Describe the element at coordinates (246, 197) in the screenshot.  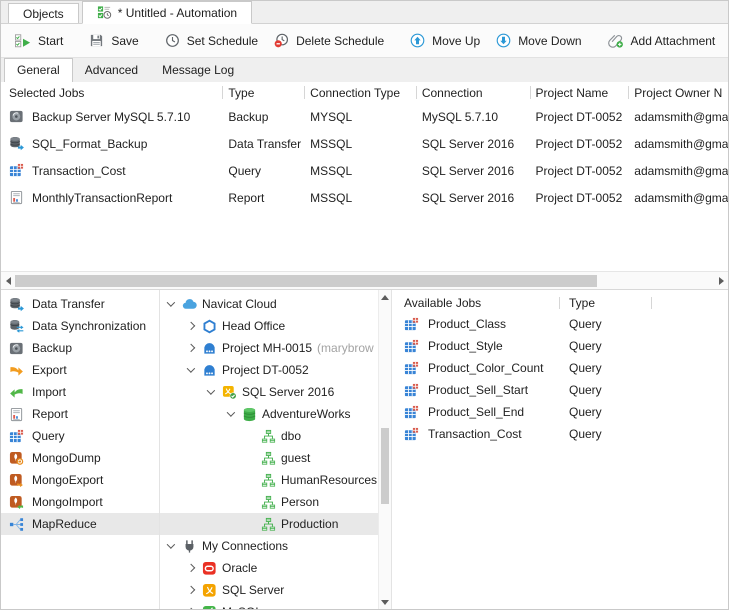
I see `job-type: Report` at that location.